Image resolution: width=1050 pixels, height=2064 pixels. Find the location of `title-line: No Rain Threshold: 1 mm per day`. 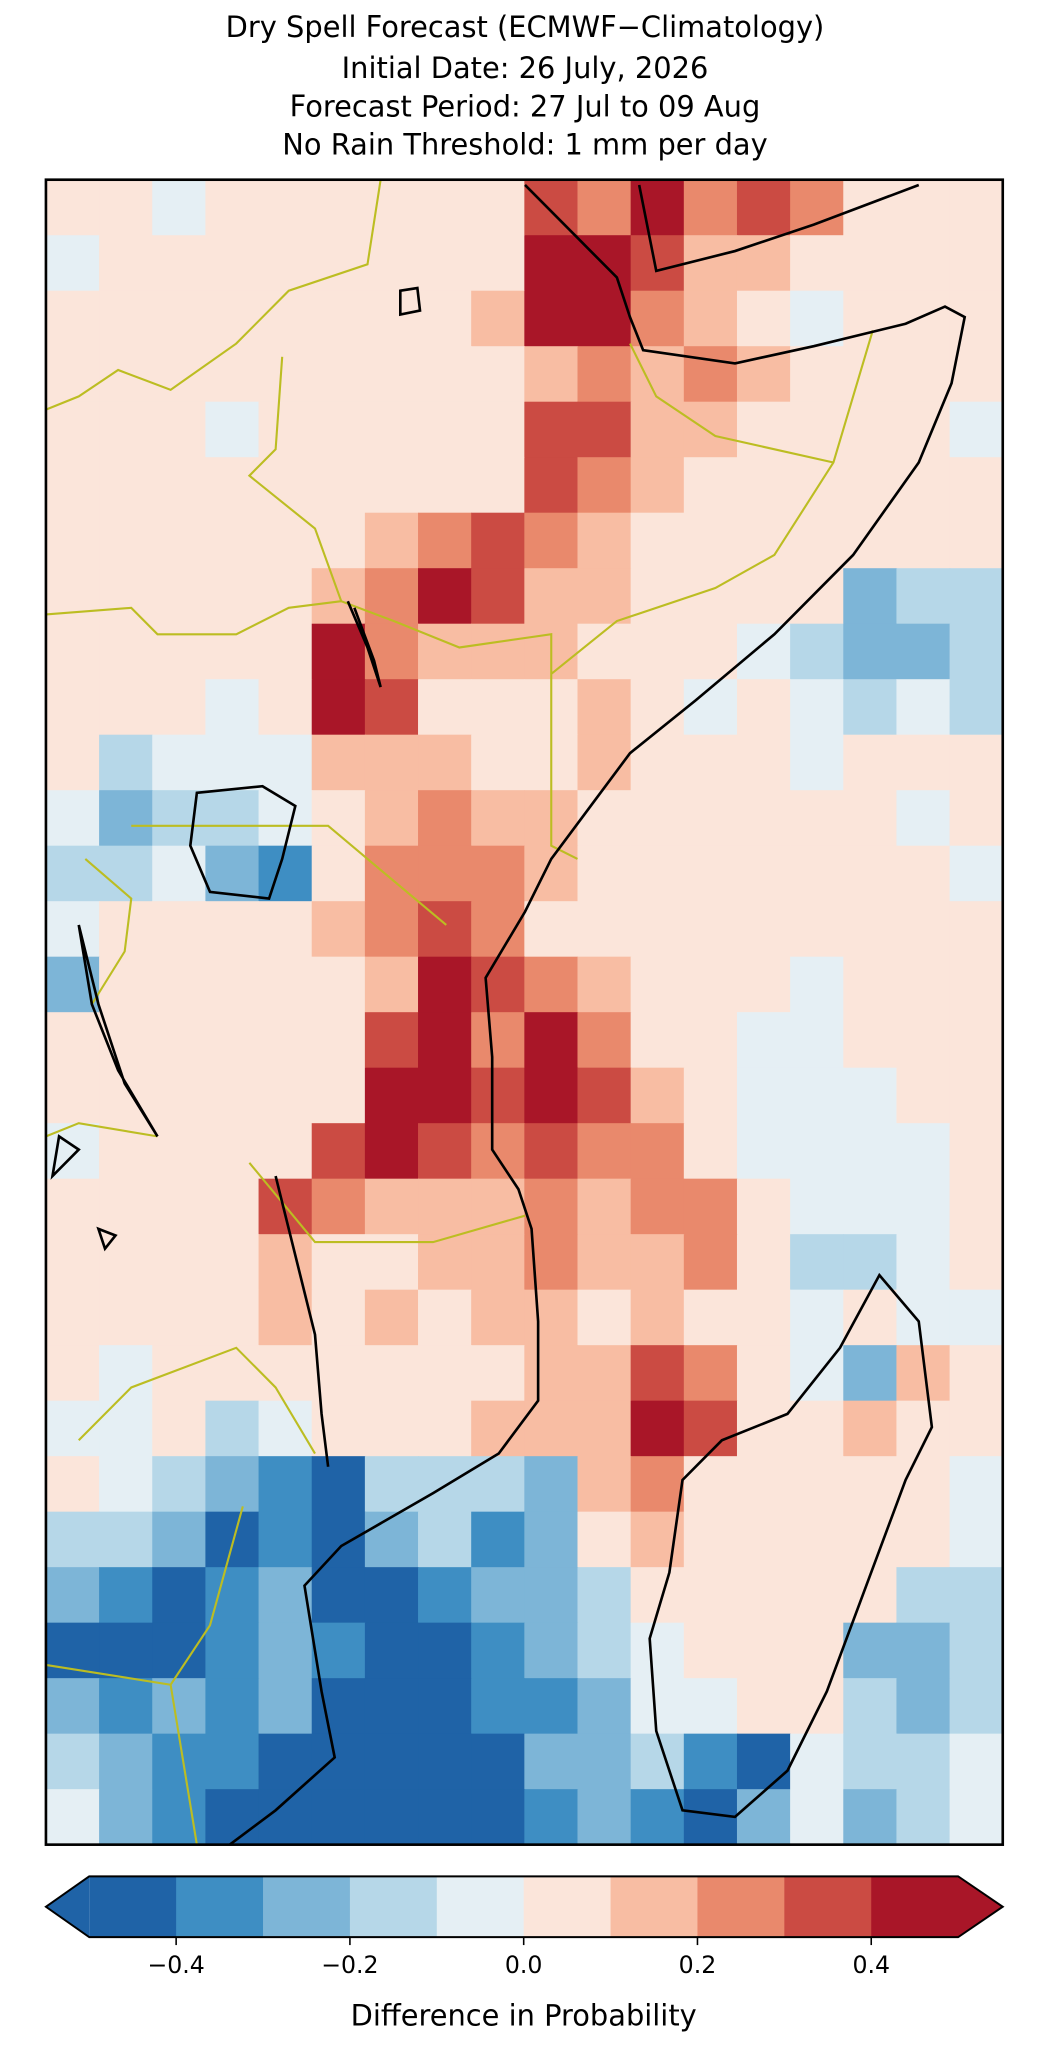

title-line: No Rain Threshold: 1 mm per day is located at coordinates (524, 145).